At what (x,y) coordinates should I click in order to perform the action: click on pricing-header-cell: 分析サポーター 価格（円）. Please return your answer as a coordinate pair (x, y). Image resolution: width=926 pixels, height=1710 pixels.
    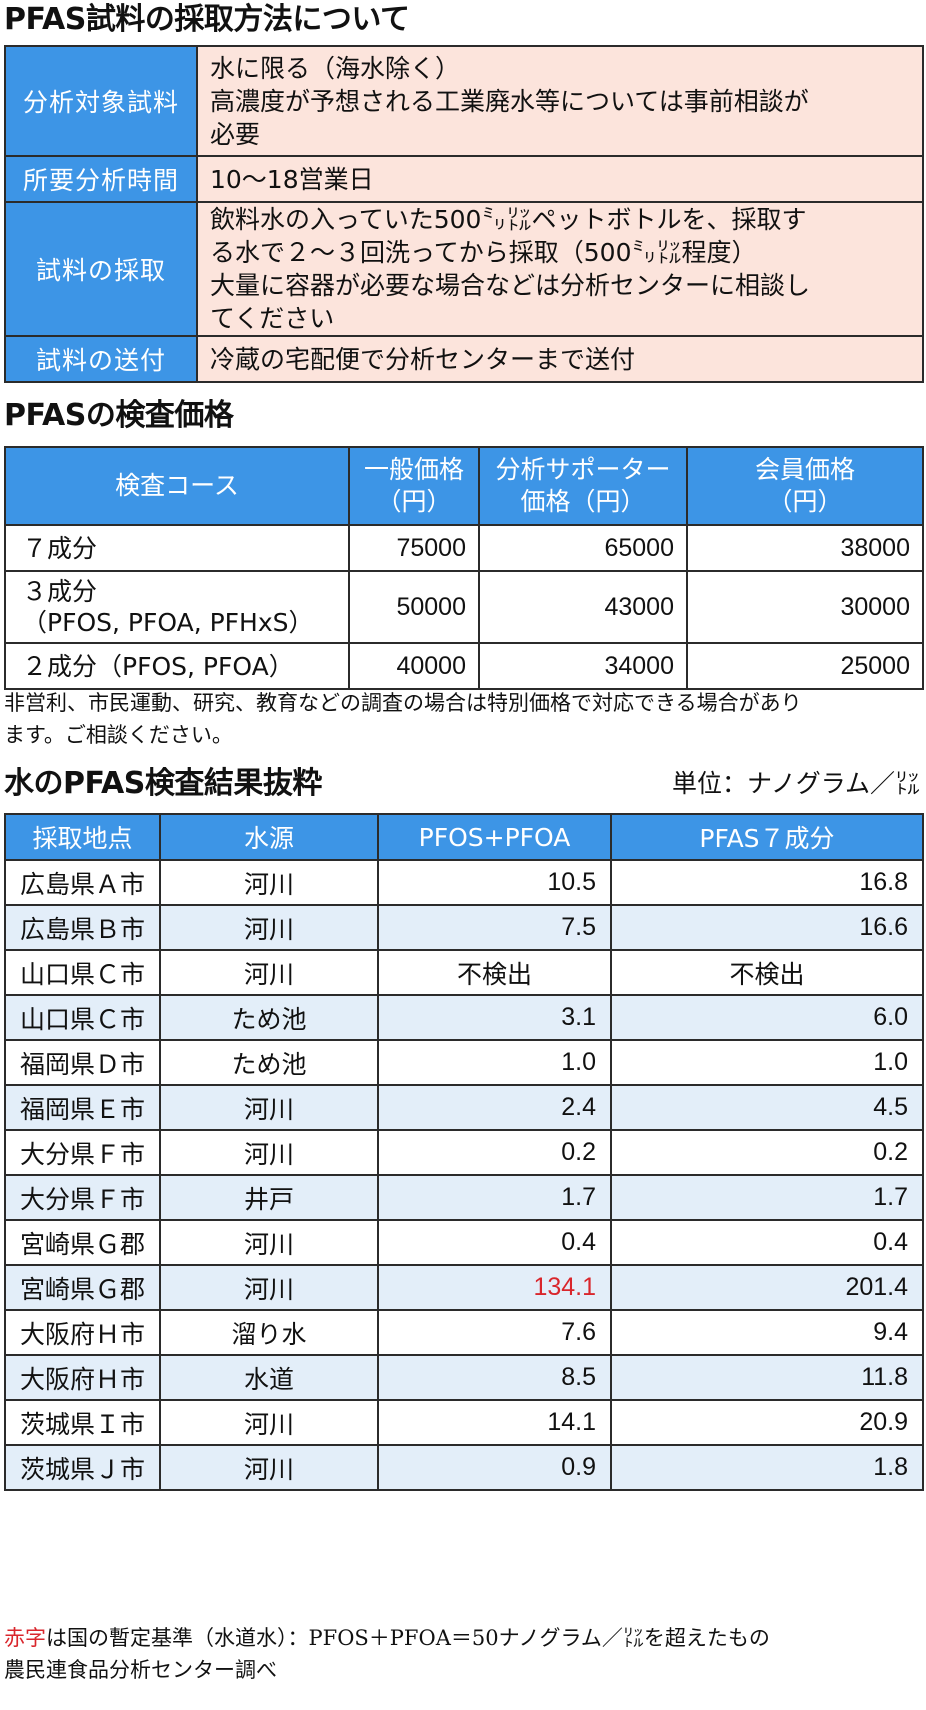
    Looking at the image, I should click on (583, 486).